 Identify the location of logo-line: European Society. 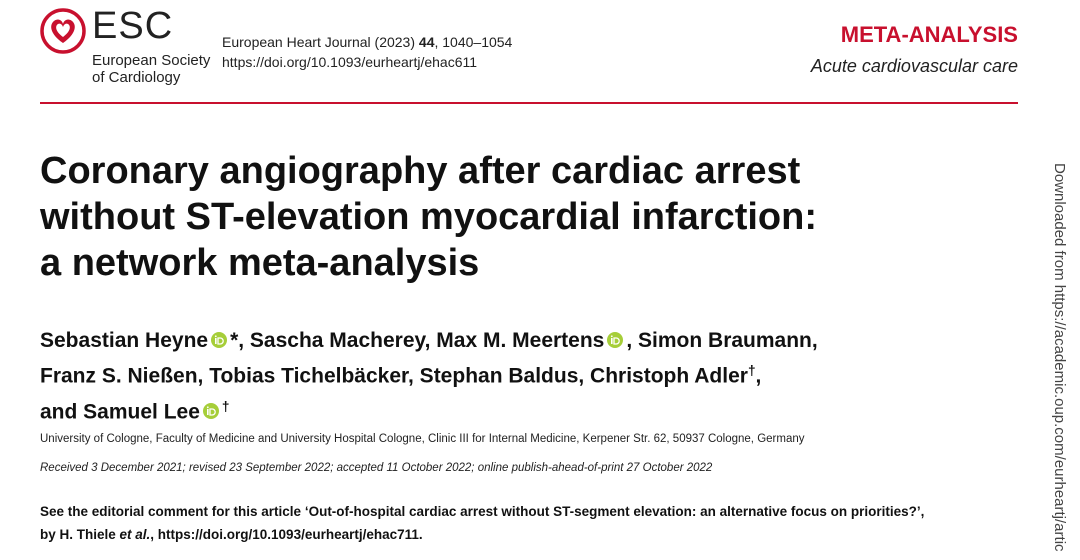
(151, 60).